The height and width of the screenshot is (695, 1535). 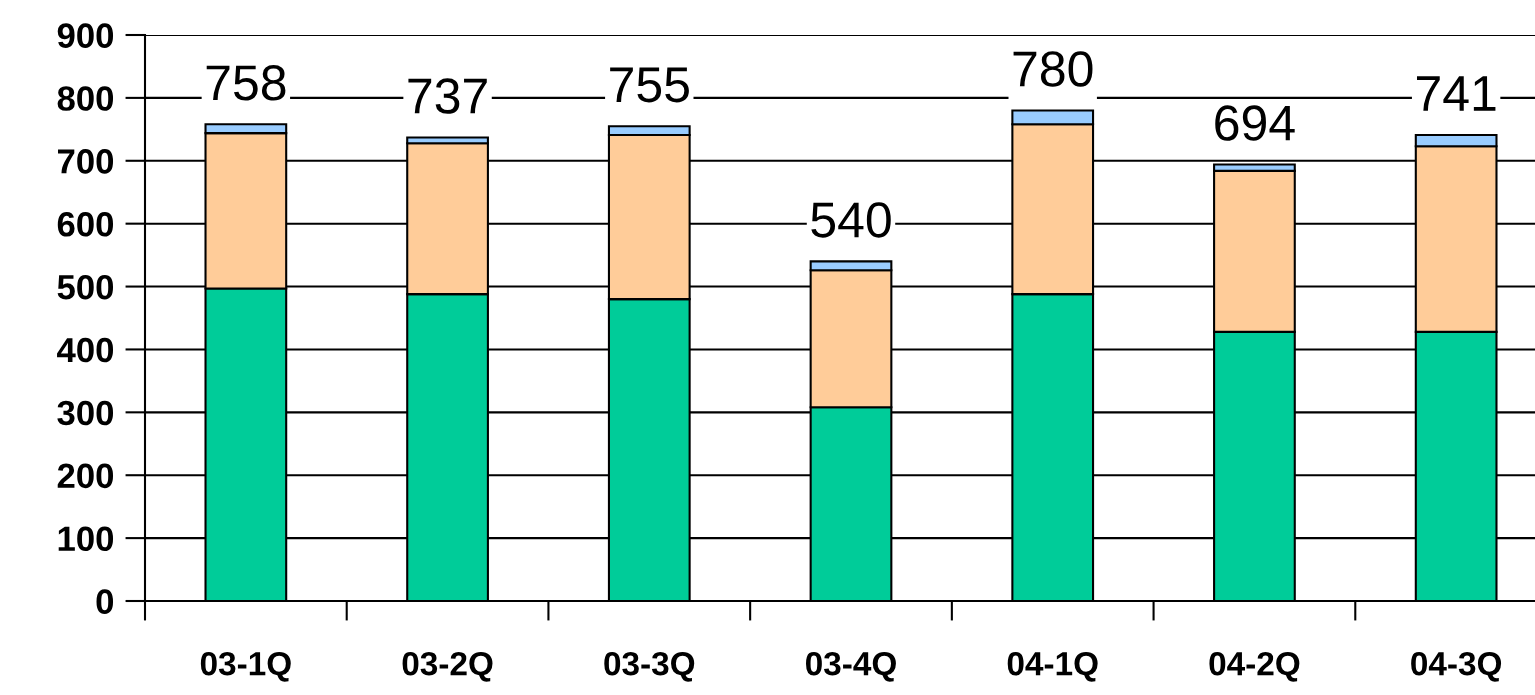 I want to click on total-label: 741, so click(x=1456, y=93).